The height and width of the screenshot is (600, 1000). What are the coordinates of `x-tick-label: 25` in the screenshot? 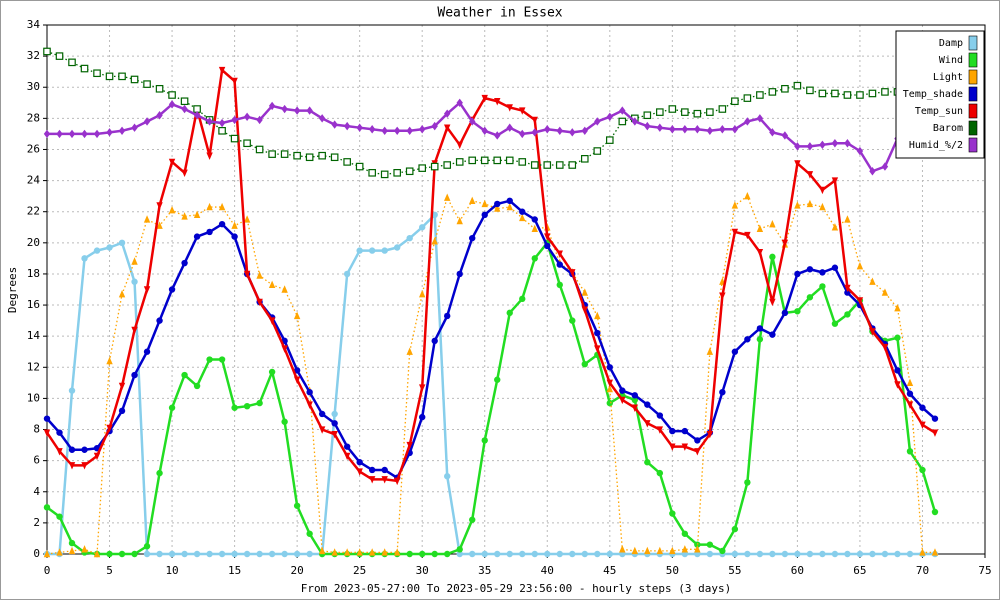 It's located at (359, 570).